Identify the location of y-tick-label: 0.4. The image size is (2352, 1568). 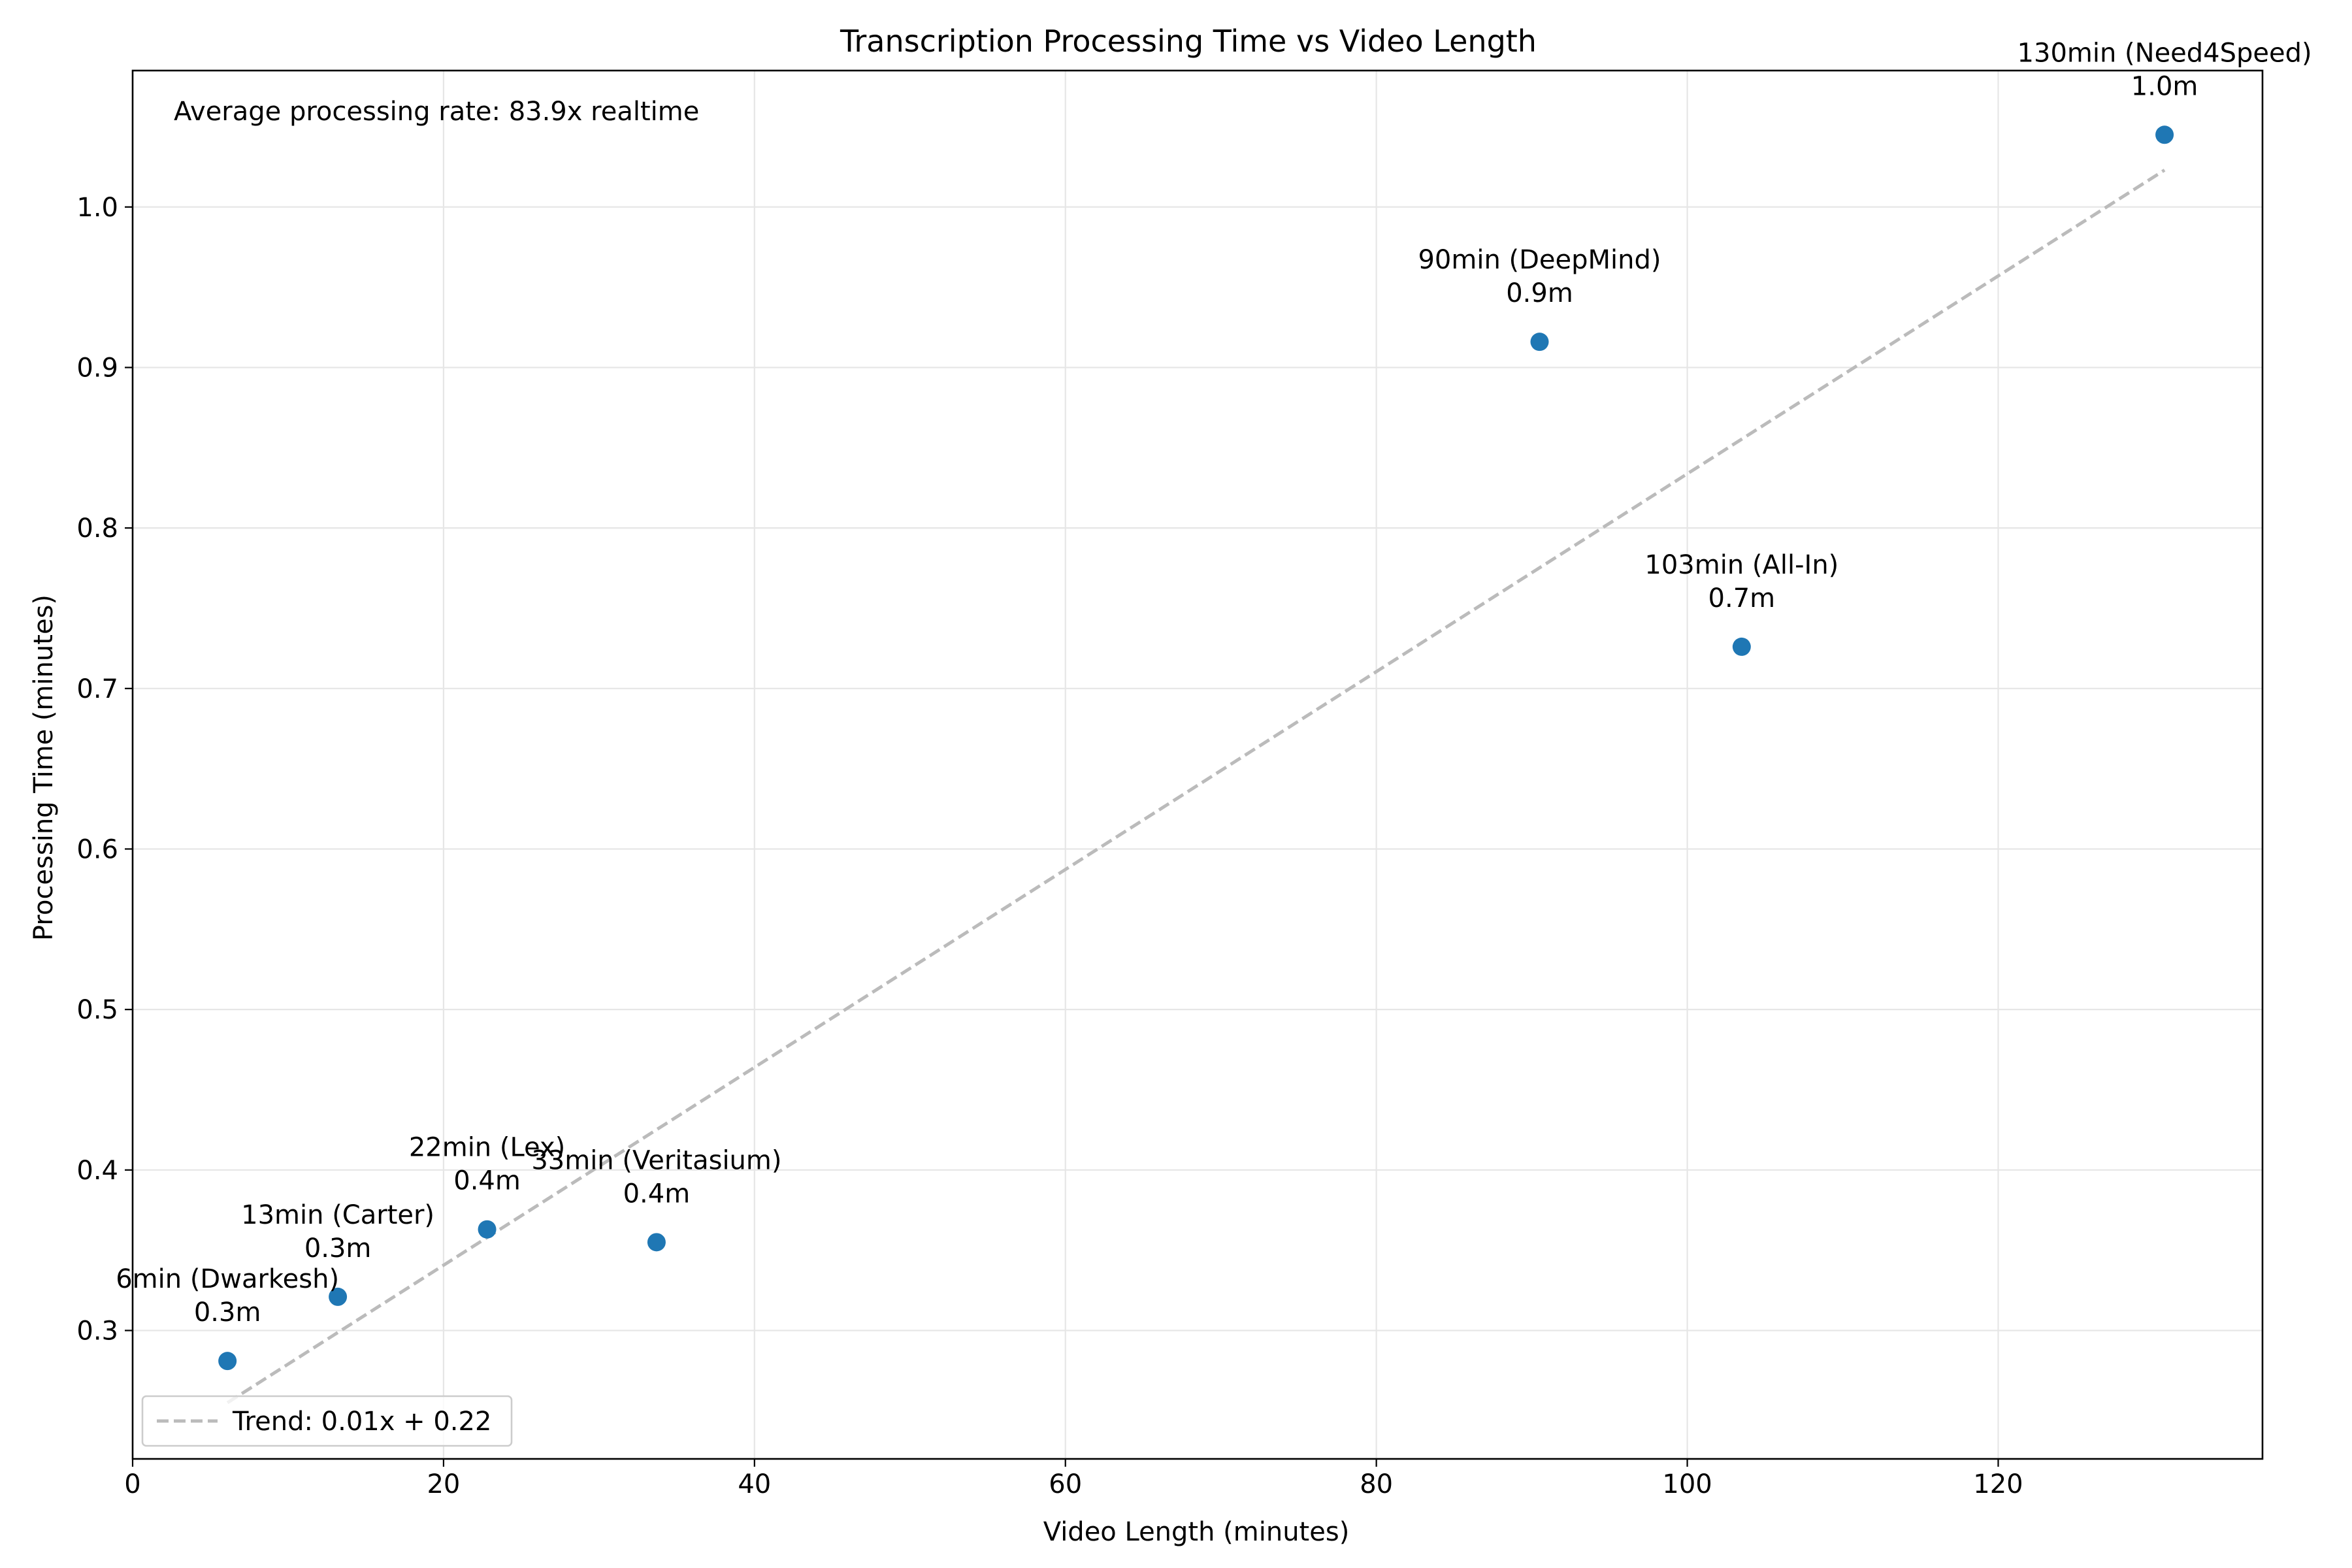
(97, 1171).